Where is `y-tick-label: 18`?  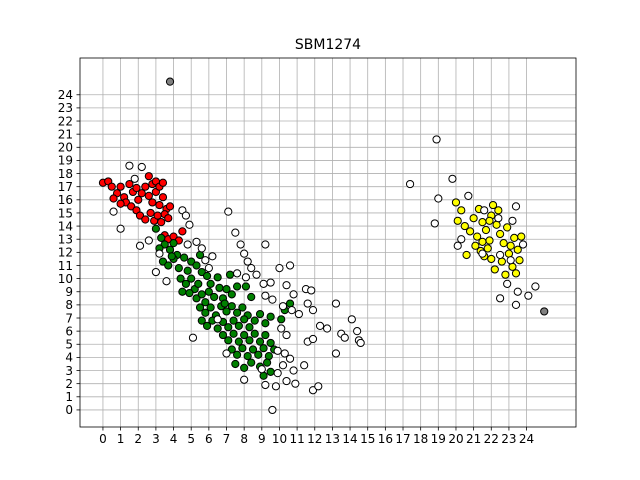 y-tick-label: 18 is located at coordinates (65, 174).